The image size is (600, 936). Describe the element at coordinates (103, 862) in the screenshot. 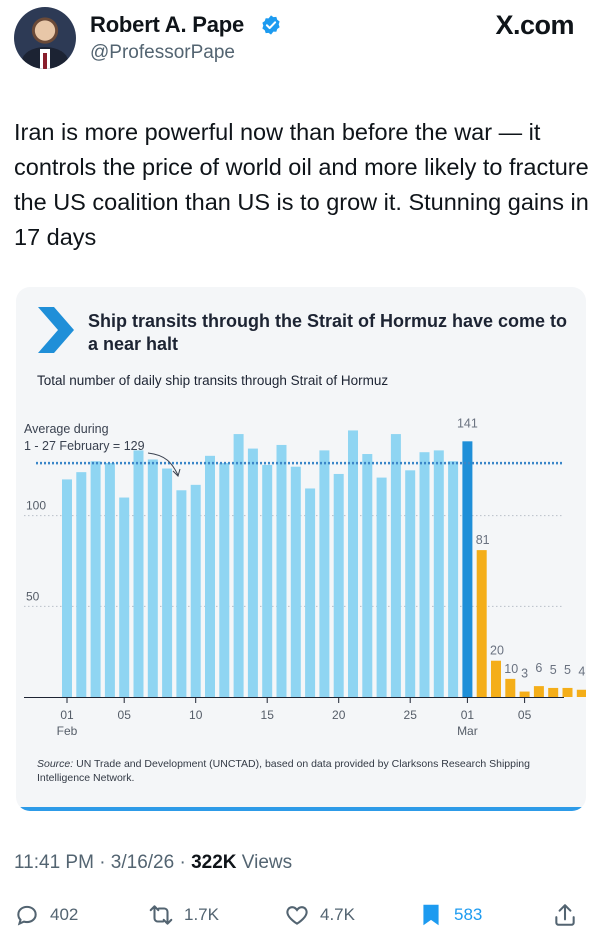

I see `timestamp: 11:41 PM · 3/16/26 ·` at that location.